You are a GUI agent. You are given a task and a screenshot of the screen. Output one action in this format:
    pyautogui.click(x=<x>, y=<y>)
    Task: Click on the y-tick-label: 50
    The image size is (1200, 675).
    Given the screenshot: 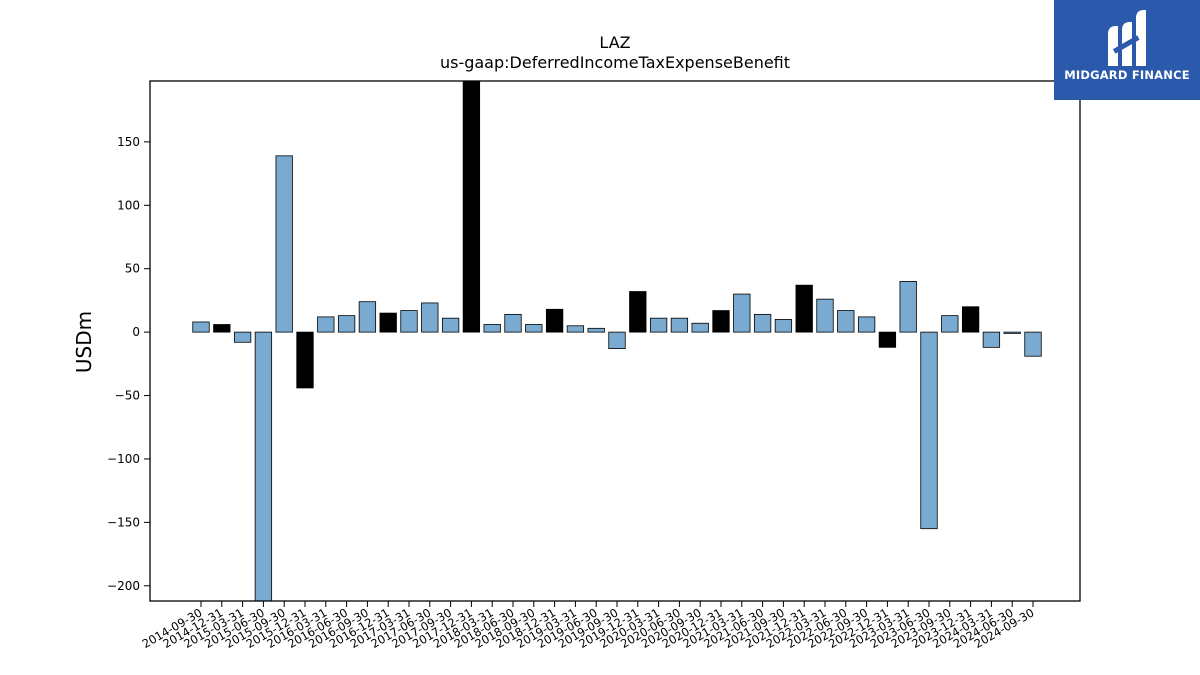 What is the action you would take?
    pyautogui.click(x=132, y=269)
    